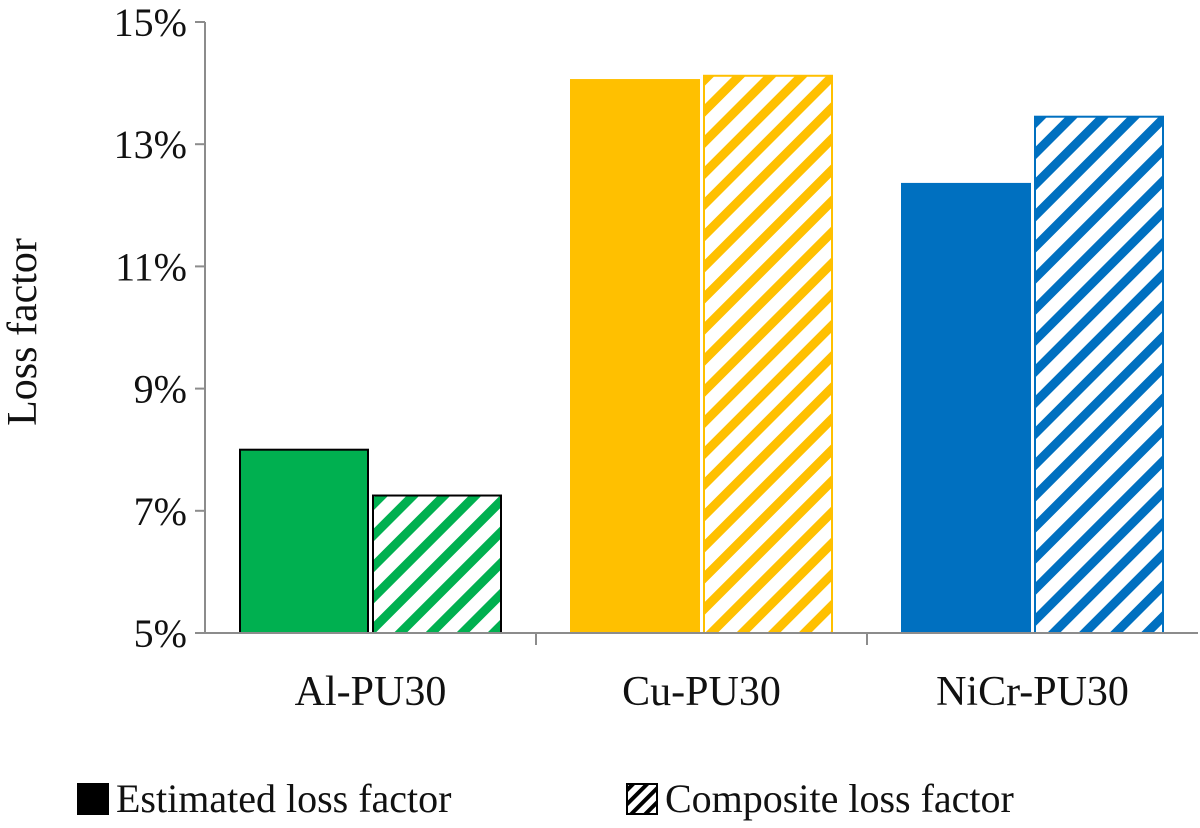 This screenshot has height=828, width=1200. Describe the element at coordinates (371, 692) in the screenshot. I see `x-category-label: Al-PU30` at that location.